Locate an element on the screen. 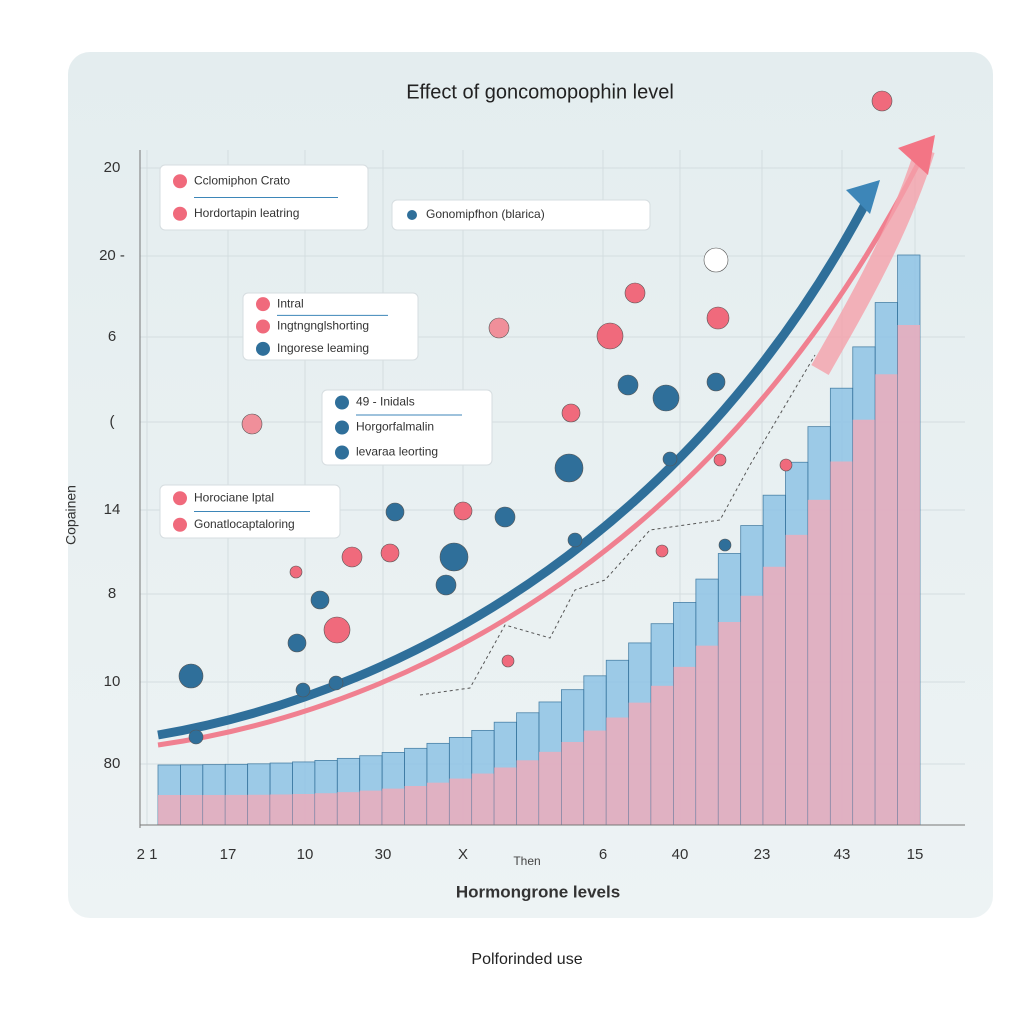  x-tick-label: 30 is located at coordinates (383, 854).